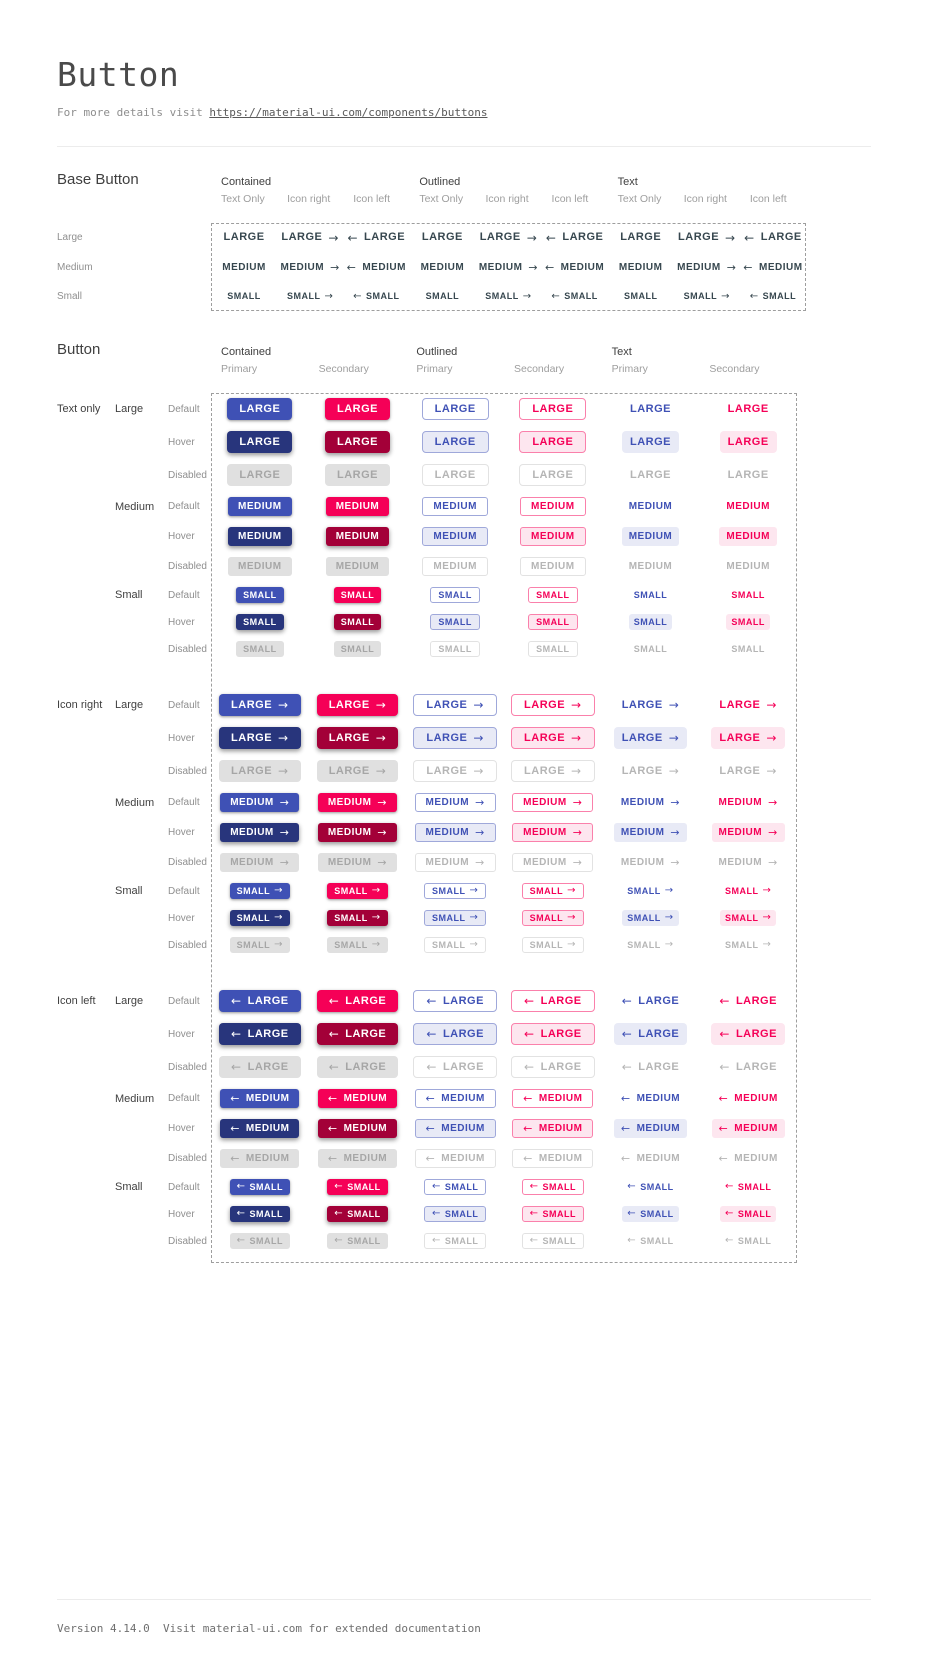  What do you see at coordinates (553, 1001) in the screenshot?
I see `outlined-secondary-icon-left-large-default-button: ← LARGE` at bounding box center [553, 1001].